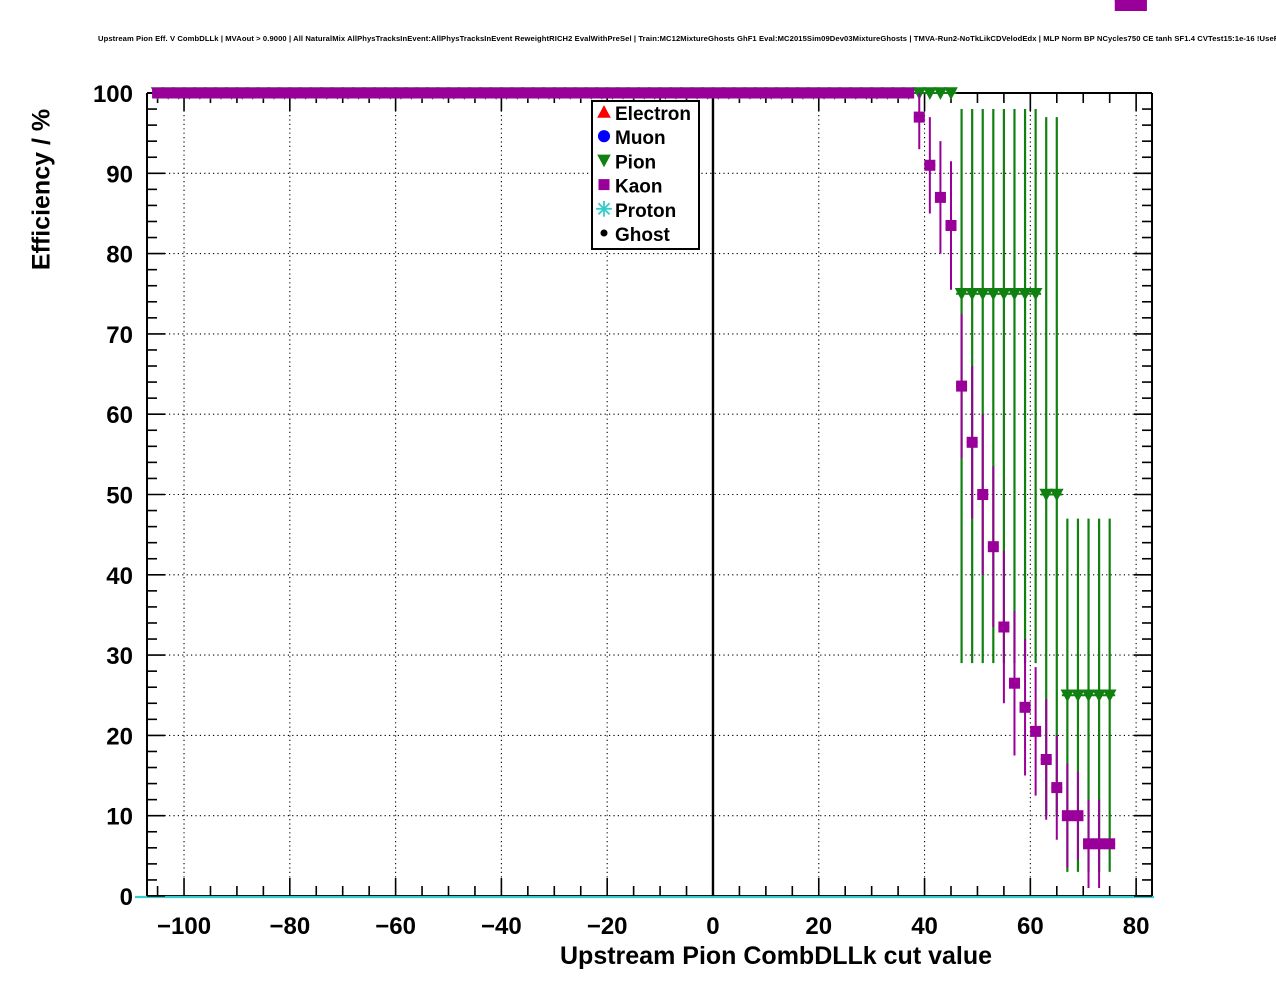 The height and width of the screenshot is (996, 1276). What do you see at coordinates (712, 926) in the screenshot?
I see `x-tick-label: 0` at bounding box center [712, 926].